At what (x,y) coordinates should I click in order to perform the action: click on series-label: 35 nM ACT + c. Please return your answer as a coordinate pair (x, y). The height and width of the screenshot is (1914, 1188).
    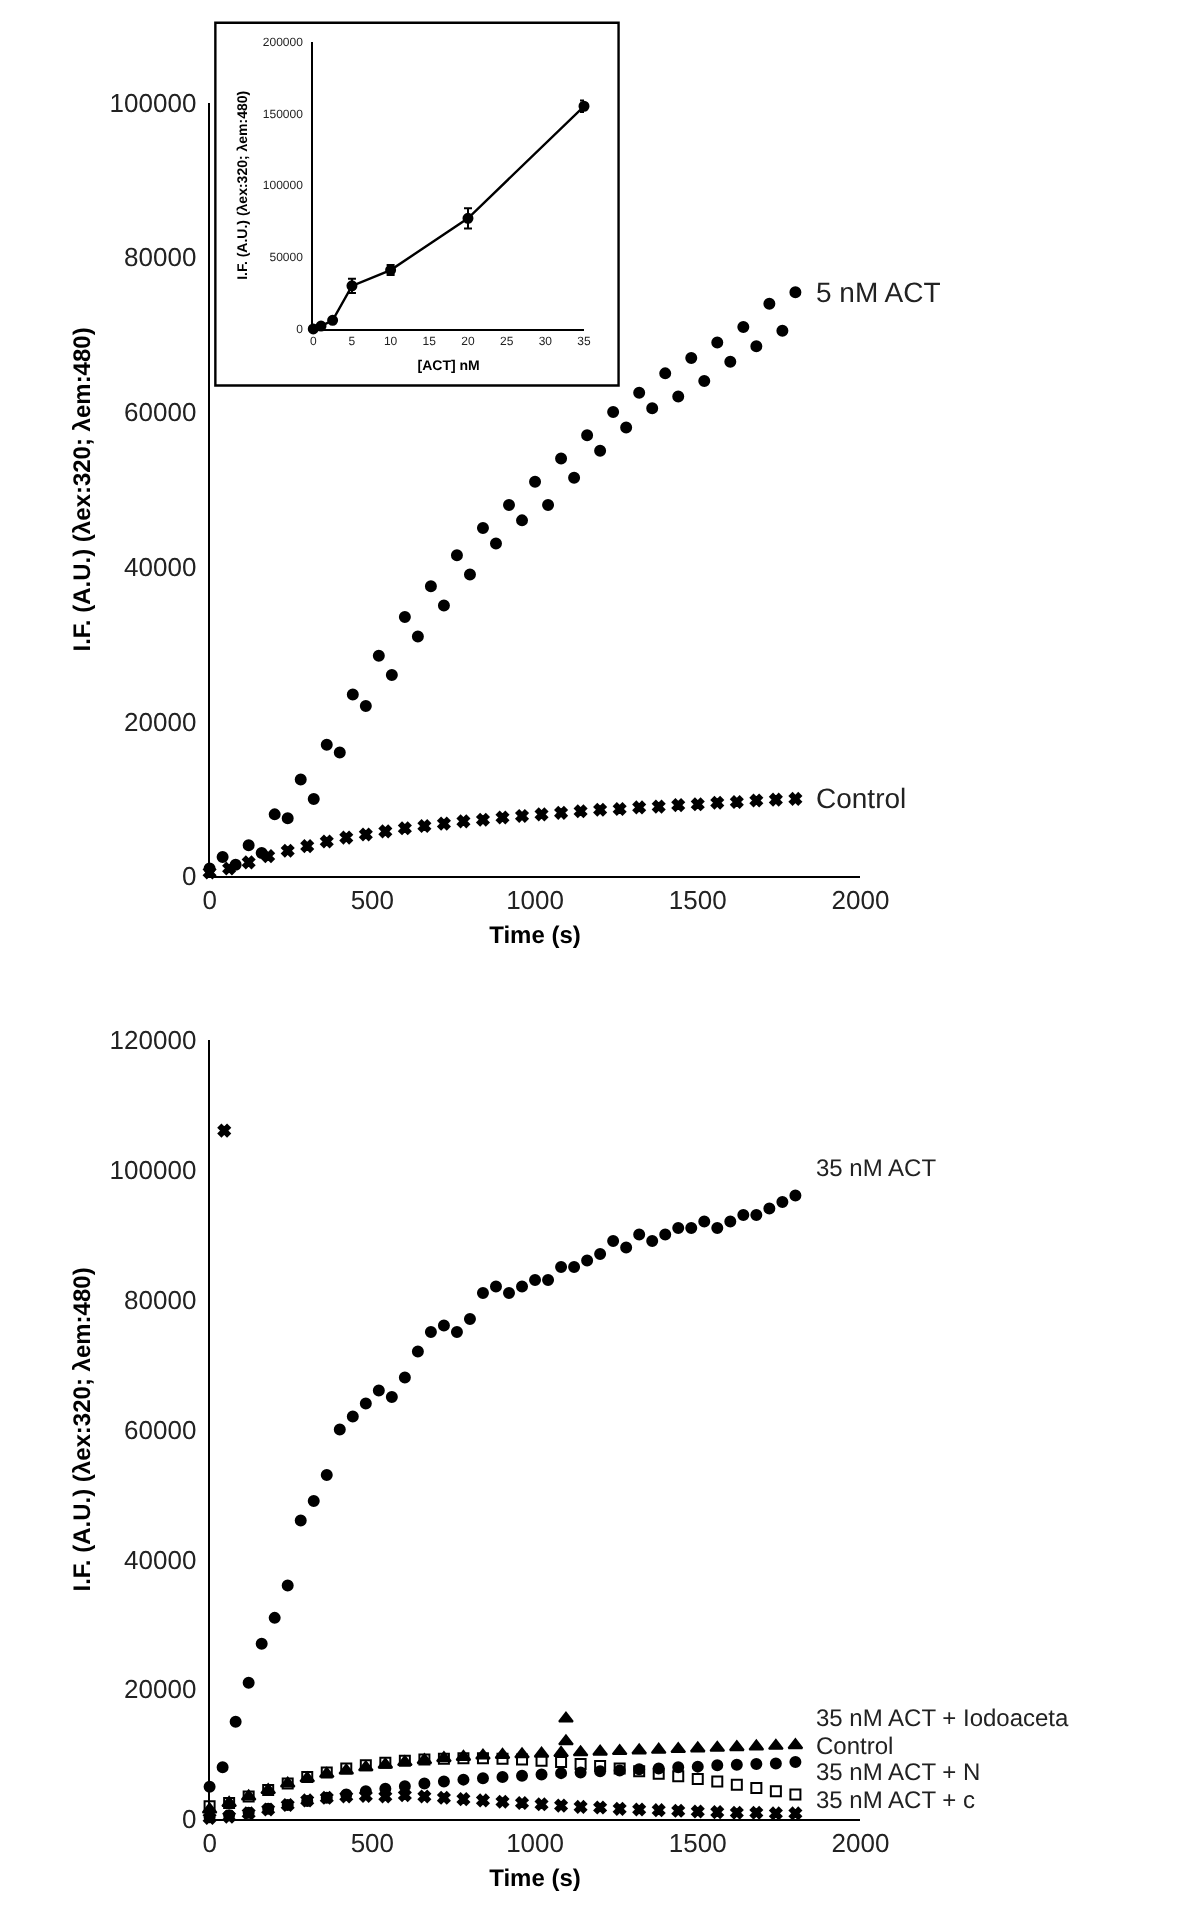
    Looking at the image, I should click on (895, 1800).